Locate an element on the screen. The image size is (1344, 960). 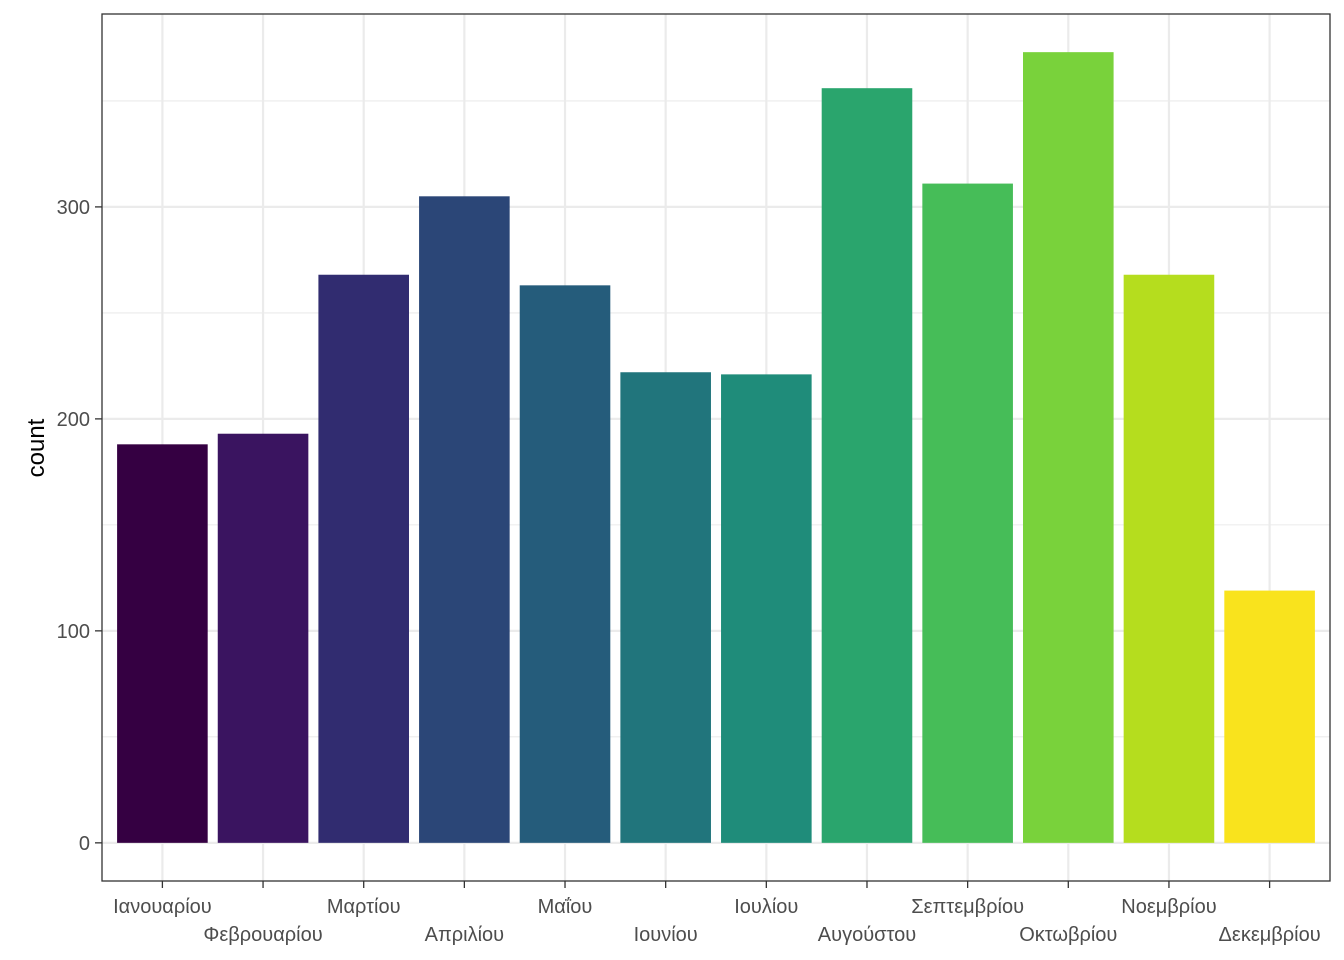
x-tick-label: Οκτωβρίου is located at coordinates (1068, 935).